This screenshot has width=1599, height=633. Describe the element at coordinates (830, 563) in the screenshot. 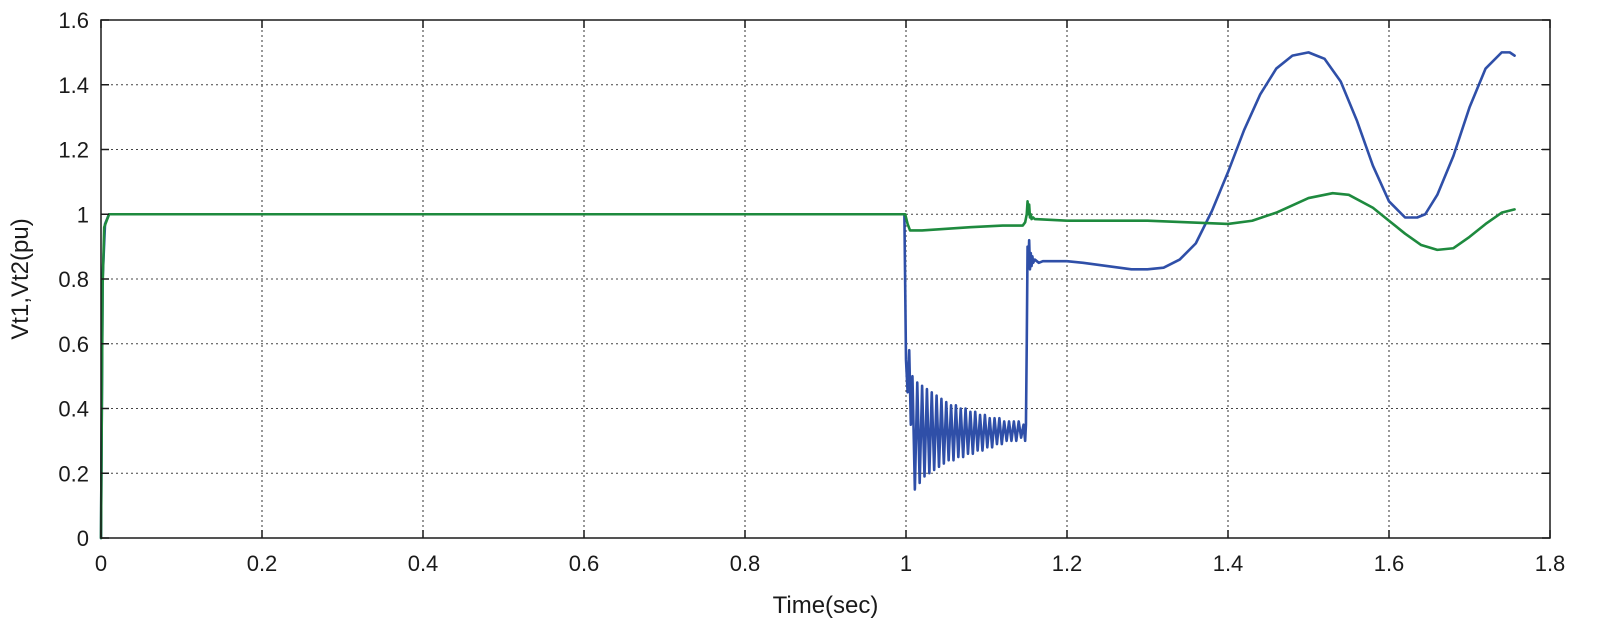

I see `x-tick-labels: 0 0.2 0.4 0.6 0.8 1 1.2 1.4 1.6 1.8` at that location.